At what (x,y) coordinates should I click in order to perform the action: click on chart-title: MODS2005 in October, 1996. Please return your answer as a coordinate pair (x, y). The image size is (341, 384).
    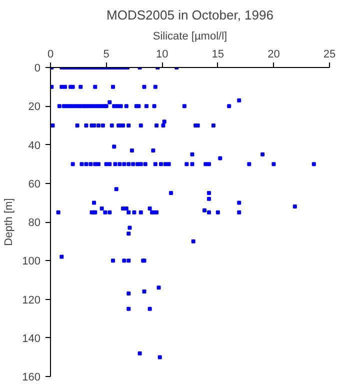
    Looking at the image, I should click on (190, 15).